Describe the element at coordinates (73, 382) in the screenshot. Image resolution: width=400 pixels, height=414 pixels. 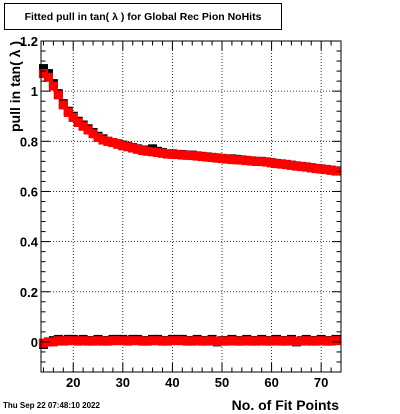
I see `x-tick-label: 20` at that location.